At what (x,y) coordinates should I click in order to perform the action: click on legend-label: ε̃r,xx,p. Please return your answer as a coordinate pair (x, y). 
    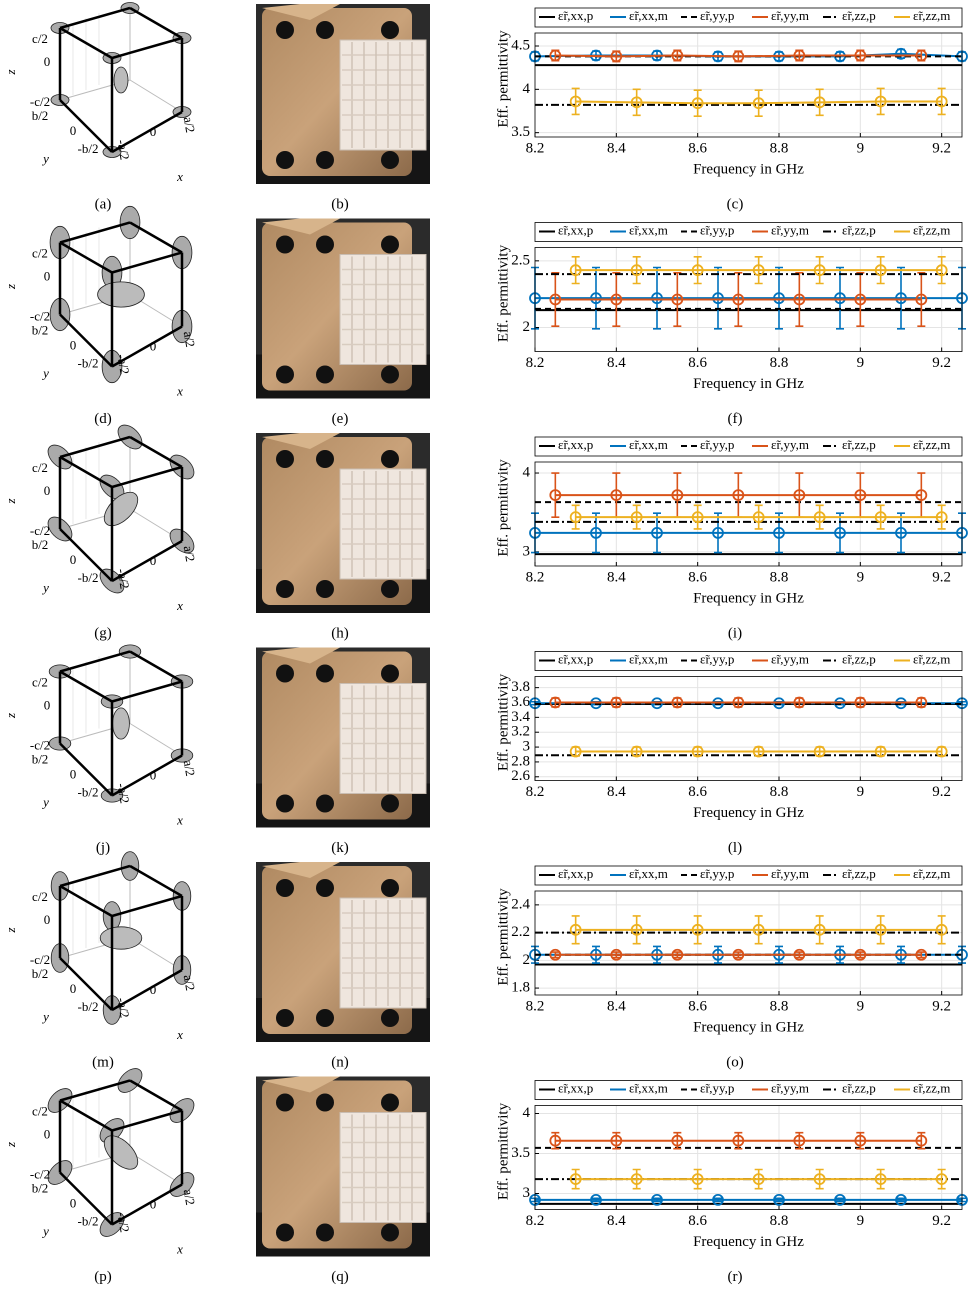
    Looking at the image, I should click on (575, 15).